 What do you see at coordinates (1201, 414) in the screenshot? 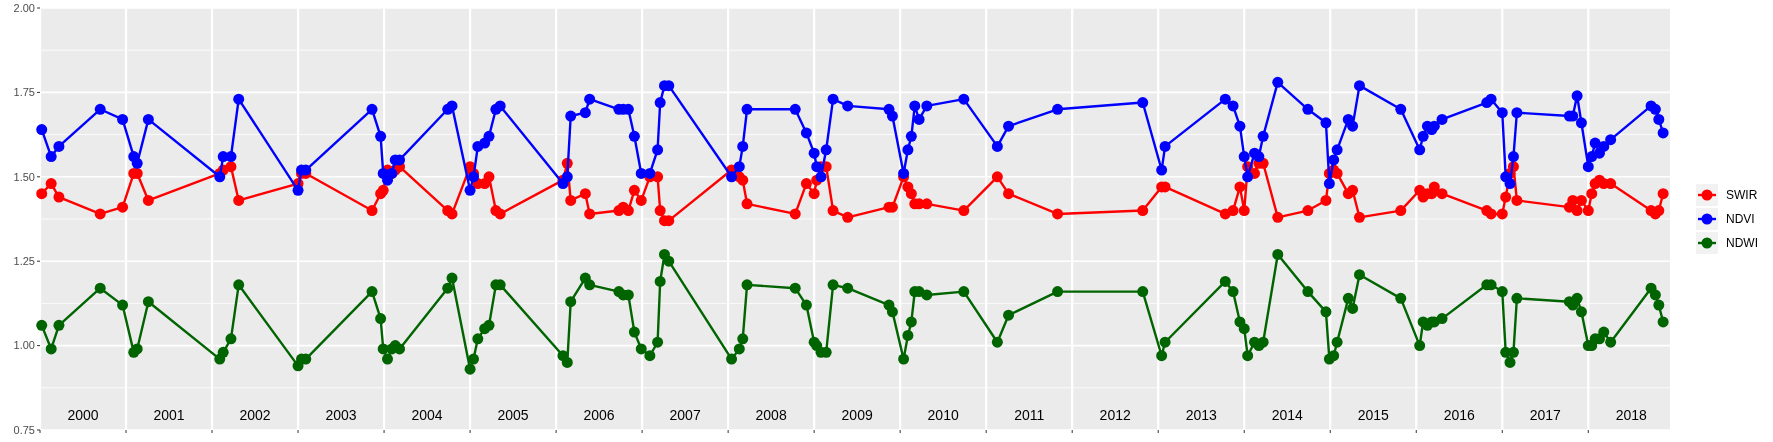
I see `x-tick-label: 2013` at bounding box center [1201, 414].